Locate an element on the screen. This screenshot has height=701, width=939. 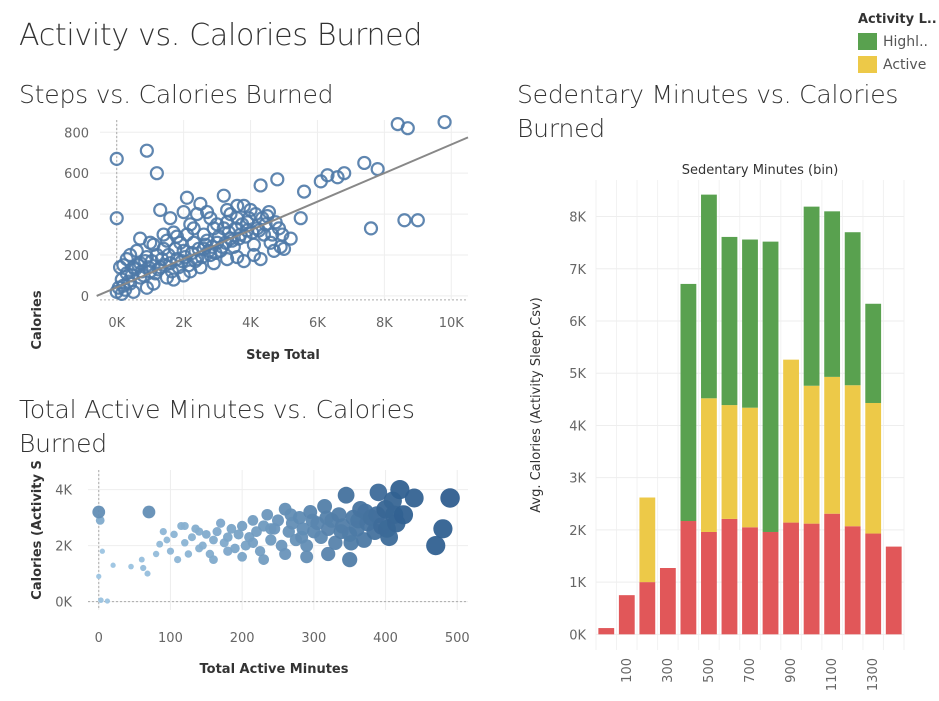
legend-item-active: Active is located at coordinates (898, 64).